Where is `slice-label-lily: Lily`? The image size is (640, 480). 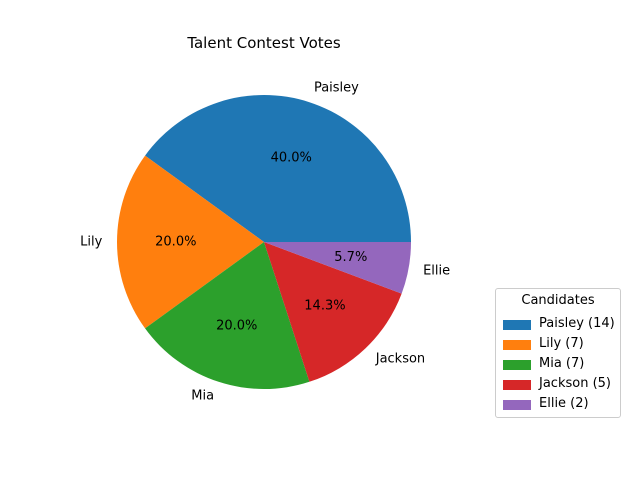
slice-label-lily: Lily is located at coordinates (91, 242).